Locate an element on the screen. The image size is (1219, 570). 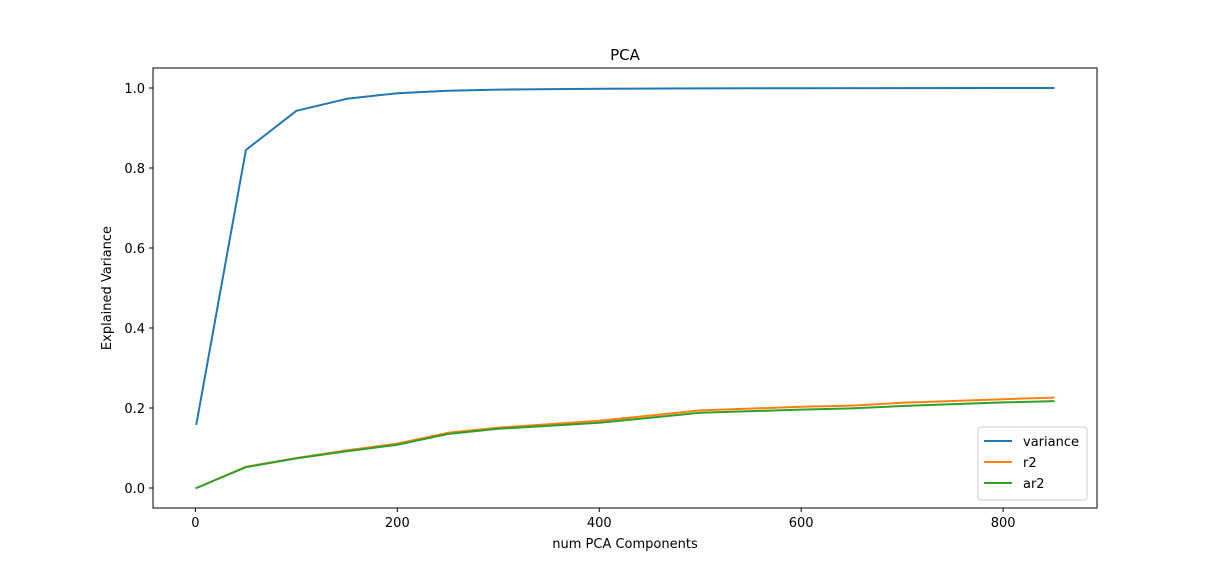
y-tick-label: 0.4 is located at coordinates (134, 329).